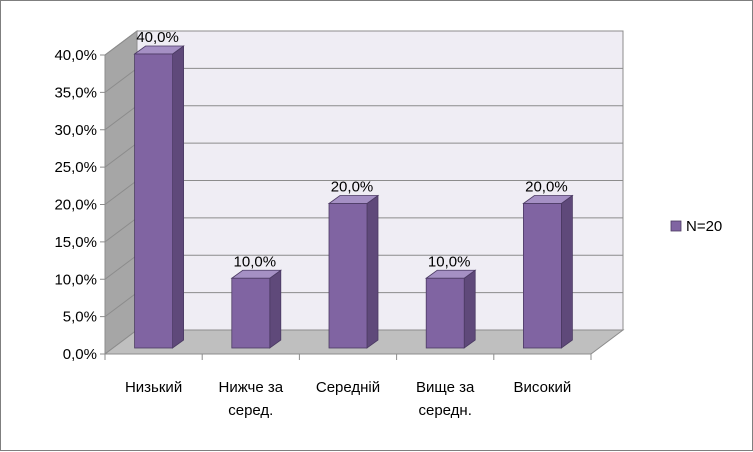  I want to click on data-label: 40,0%, so click(157, 37).